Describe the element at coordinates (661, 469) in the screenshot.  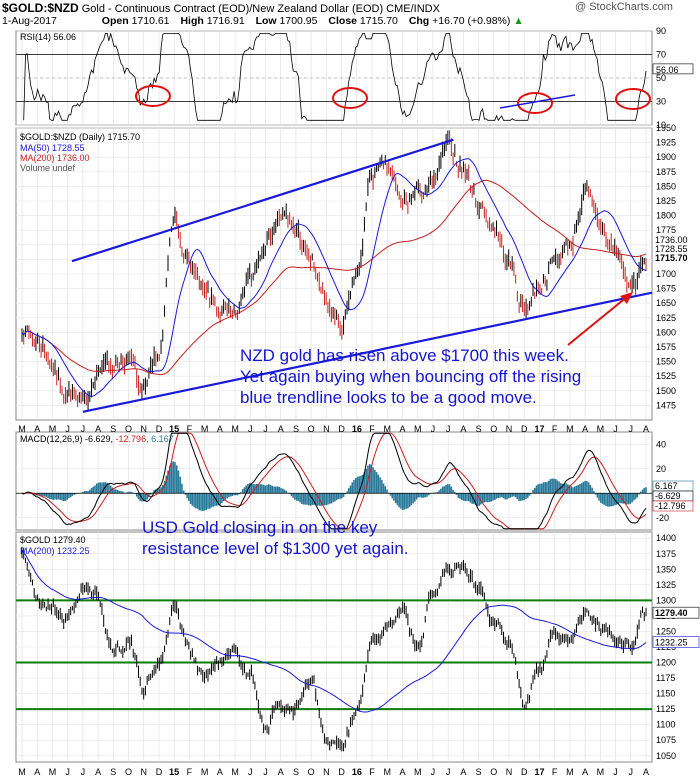
I see `y-tick-label: 20` at that location.